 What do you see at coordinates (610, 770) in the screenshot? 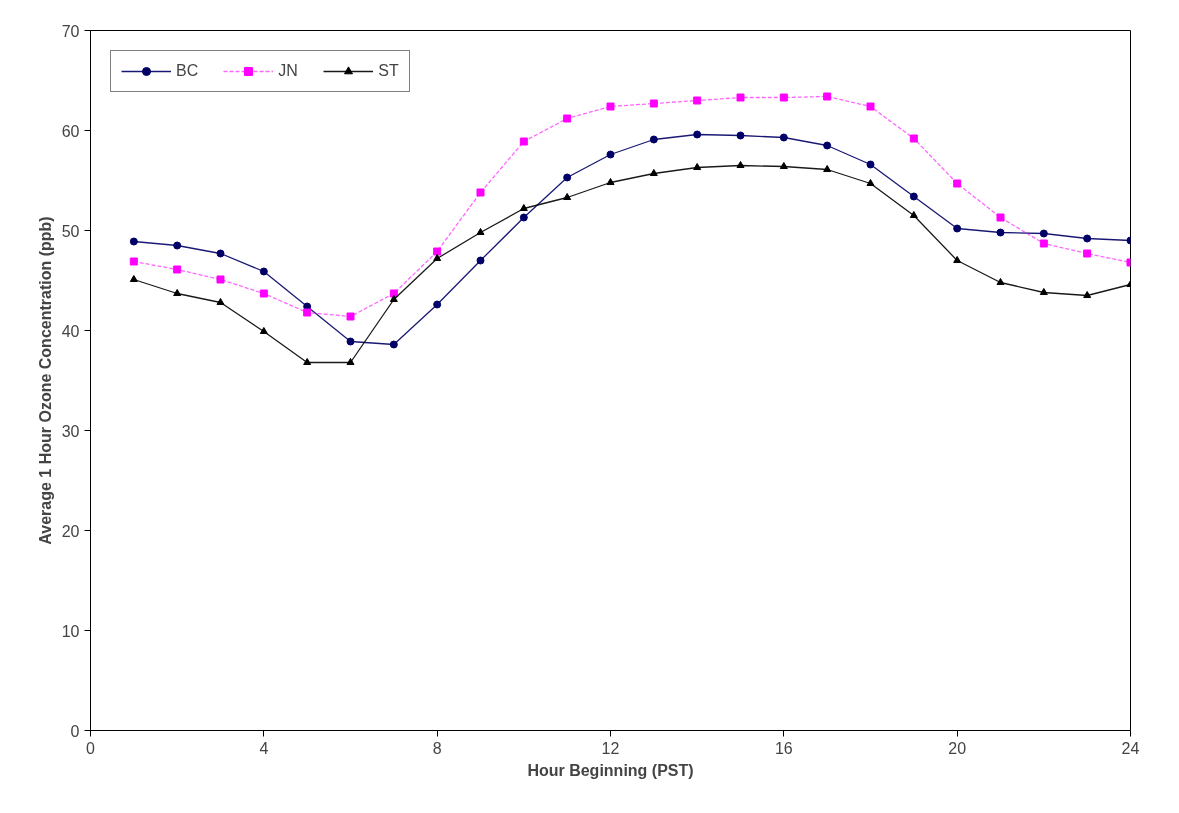
I see `x-axis-title: Hour Beginning (PST)` at bounding box center [610, 770].